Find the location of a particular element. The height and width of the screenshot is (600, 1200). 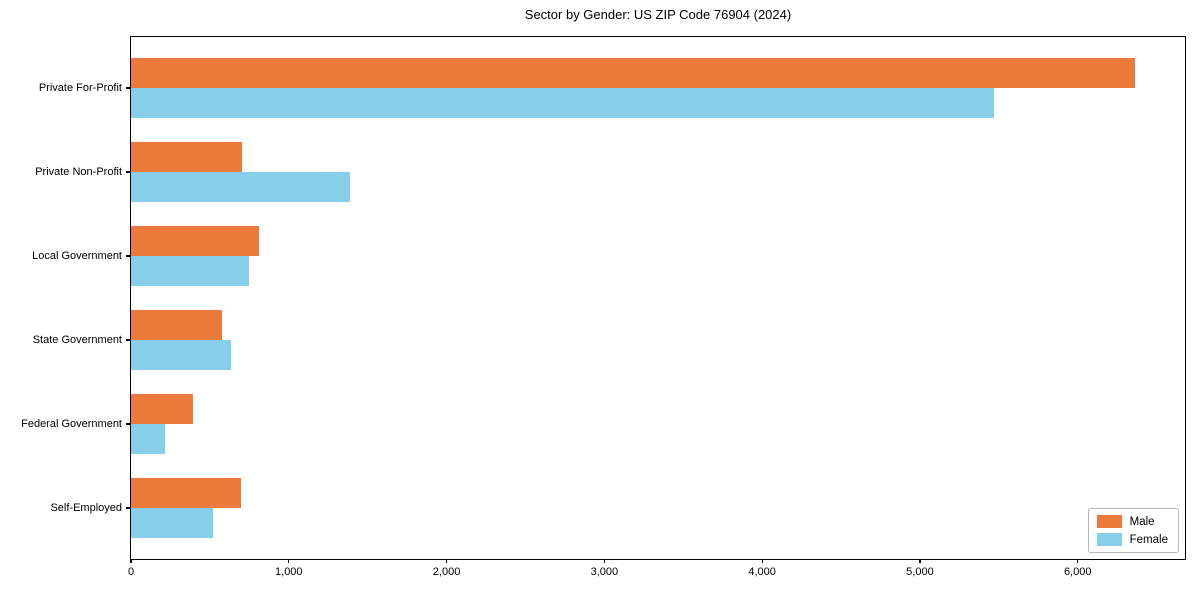

y-tick-label-private-non-profit: Private Non-Profit is located at coordinates (78, 172).